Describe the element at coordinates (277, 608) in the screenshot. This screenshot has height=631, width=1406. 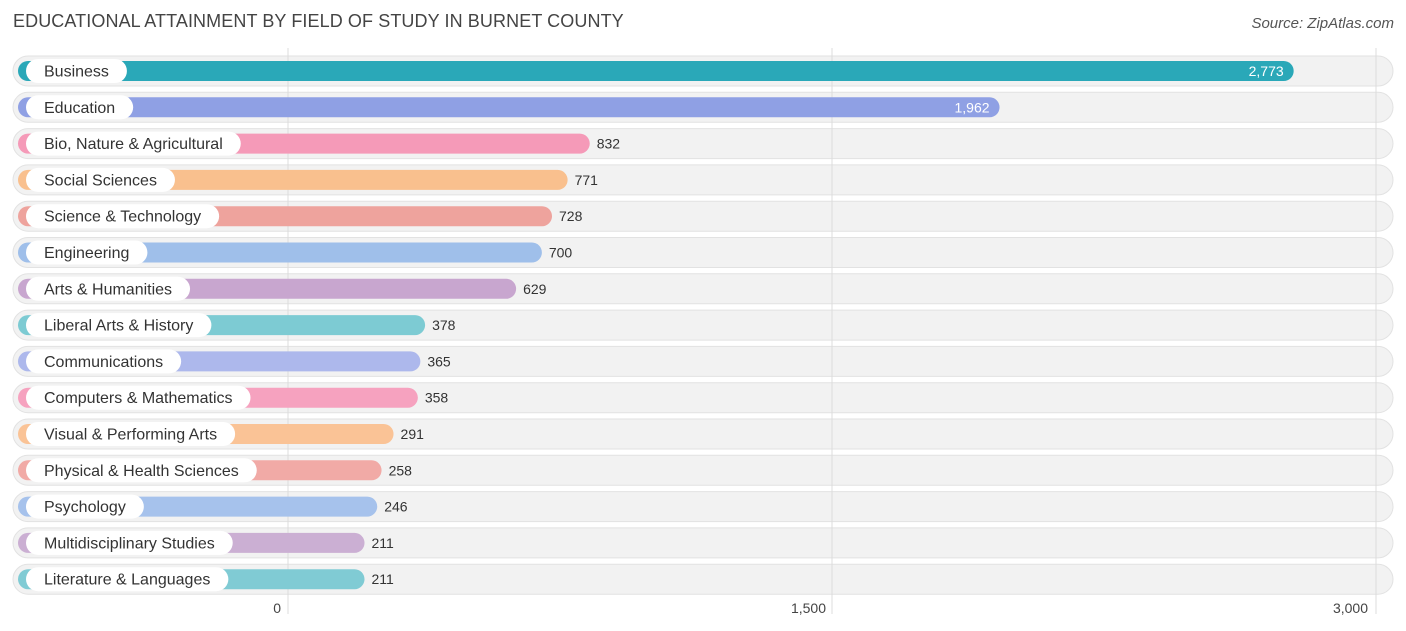
I see `x-tick-label: 0` at that location.